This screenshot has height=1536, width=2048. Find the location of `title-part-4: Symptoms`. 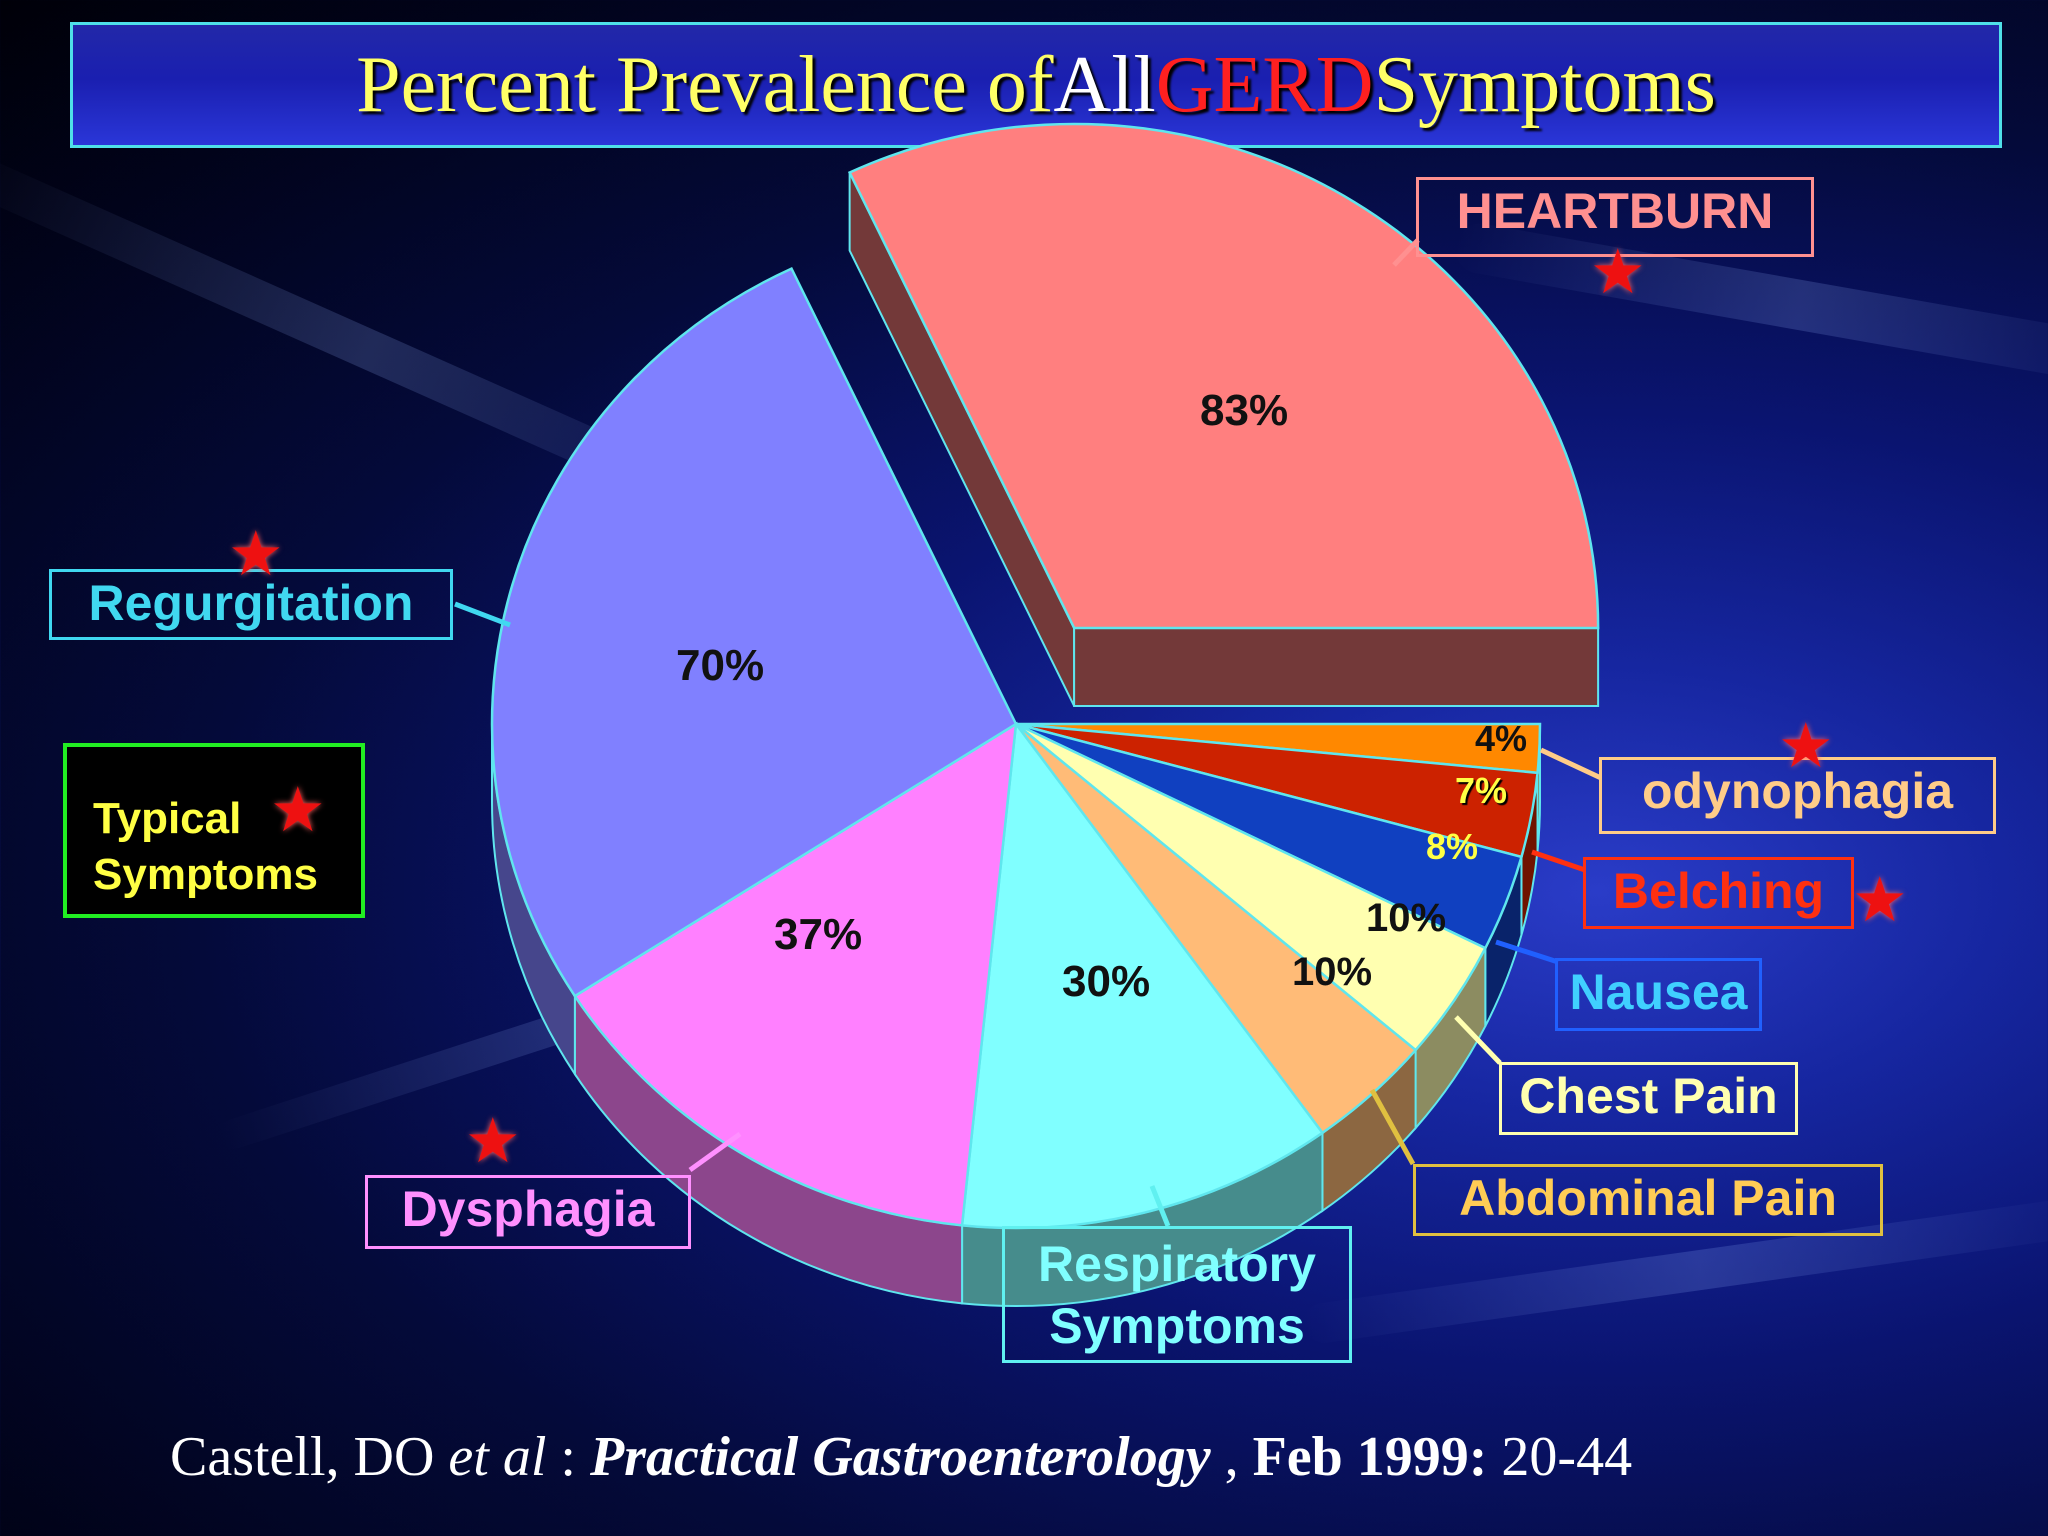

title-part-4: Symptoms is located at coordinates (1544, 84).